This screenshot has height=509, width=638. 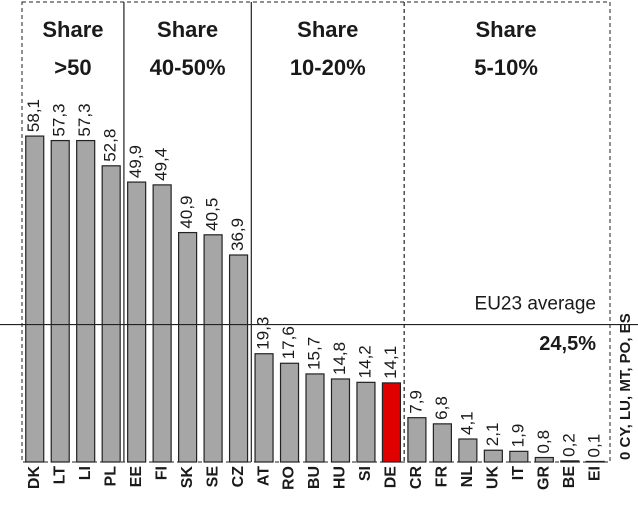 What do you see at coordinates (544, 478) in the screenshot?
I see `x-tick-label: GR` at bounding box center [544, 478].